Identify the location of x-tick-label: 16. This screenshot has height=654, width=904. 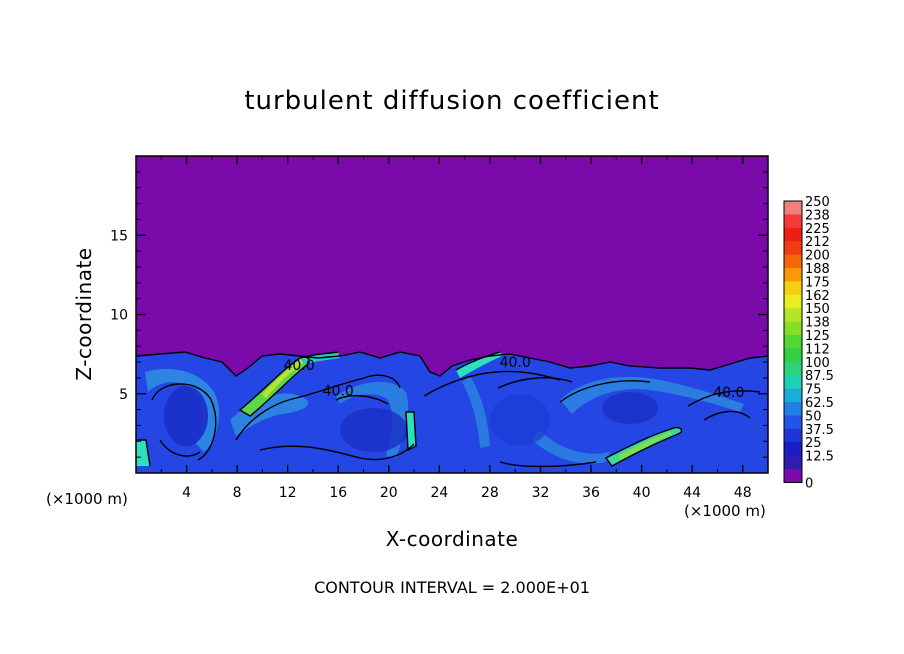
(338, 493).